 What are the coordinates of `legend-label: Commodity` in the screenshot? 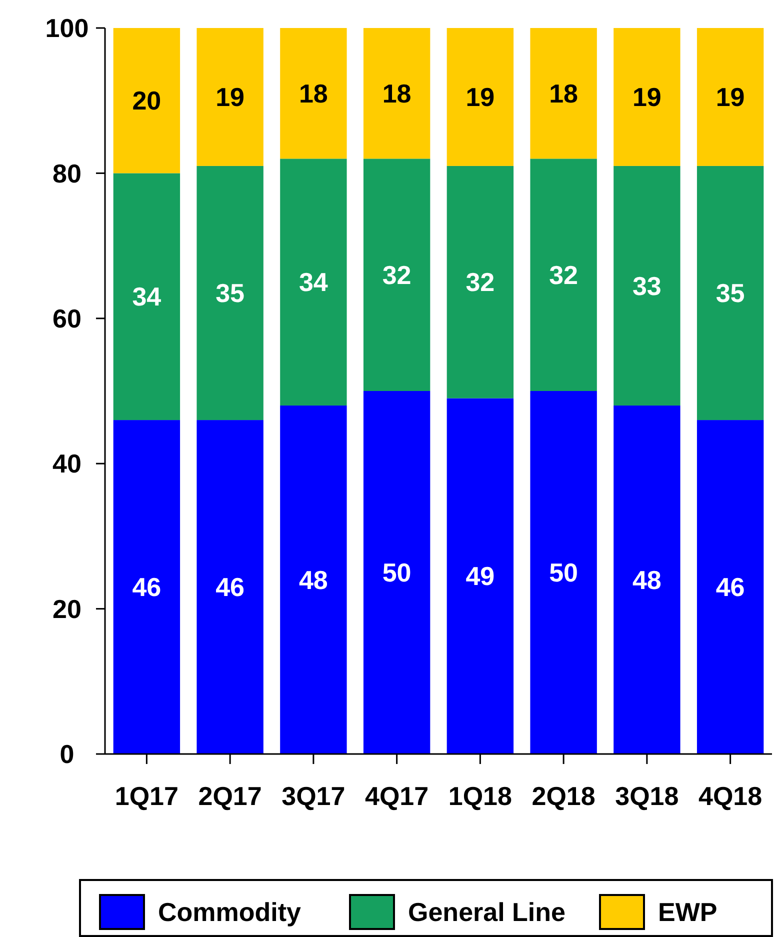 It's located at (230, 912).